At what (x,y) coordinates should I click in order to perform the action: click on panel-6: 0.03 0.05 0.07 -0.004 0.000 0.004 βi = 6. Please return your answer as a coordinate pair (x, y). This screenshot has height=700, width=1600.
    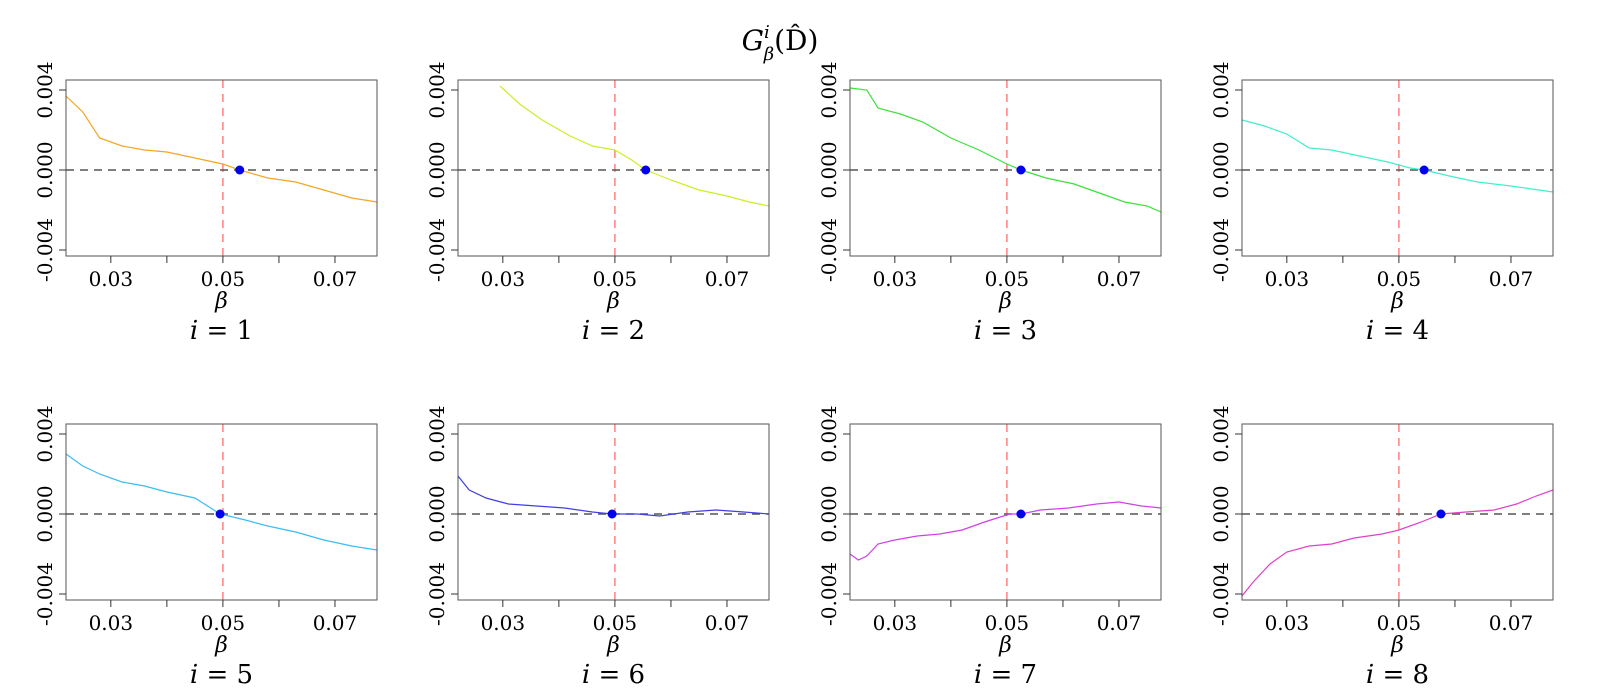
    Looking at the image, I should click on (597, 547).